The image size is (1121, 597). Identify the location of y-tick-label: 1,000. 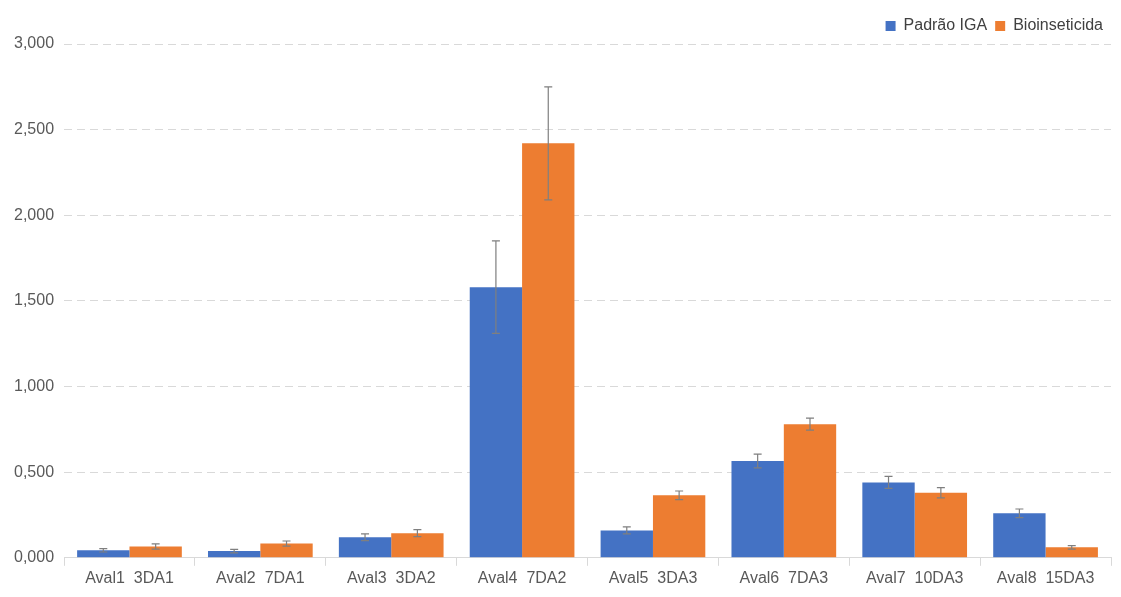
(34, 385).